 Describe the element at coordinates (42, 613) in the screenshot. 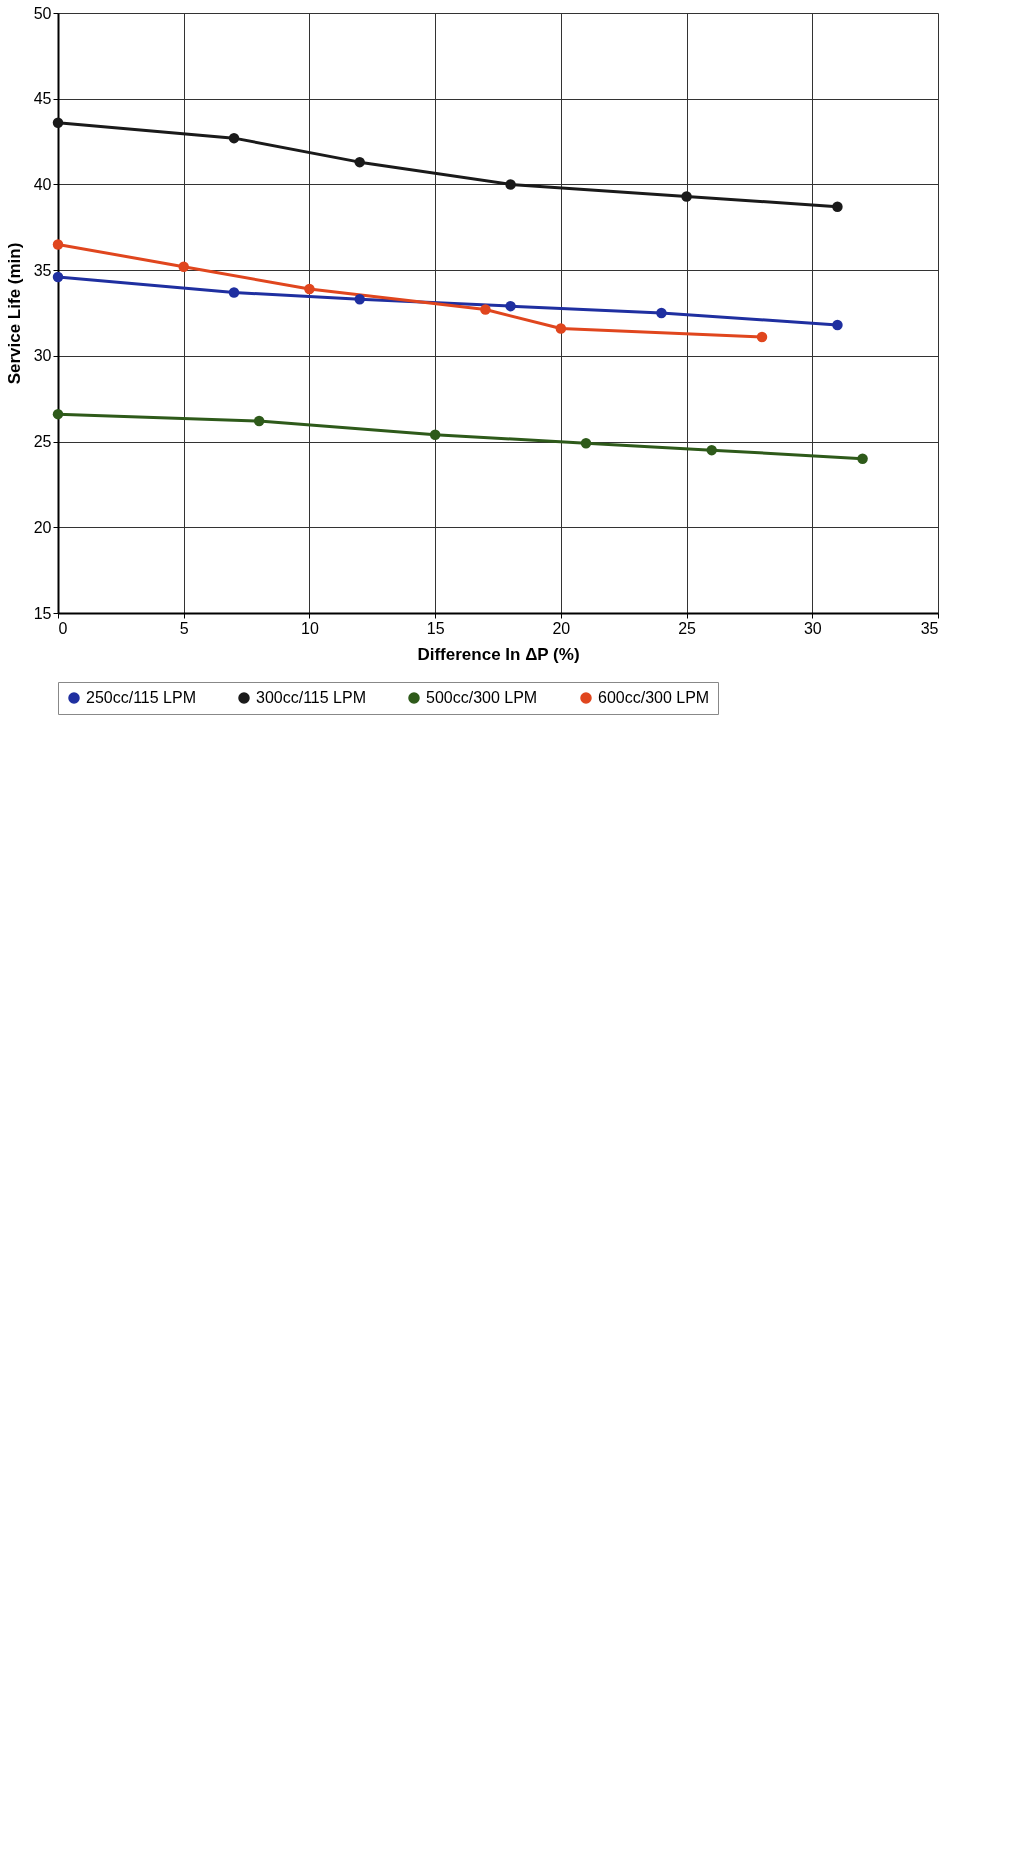

I see `y-tick-label: 15` at that location.